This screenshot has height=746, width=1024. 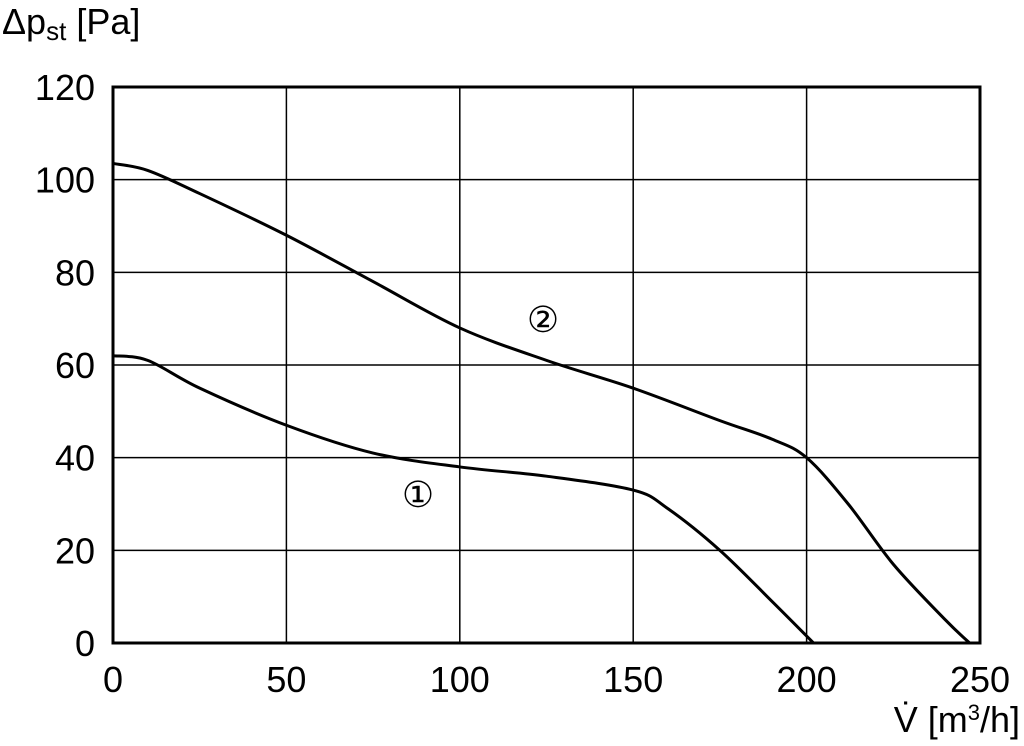 What do you see at coordinates (286, 679) in the screenshot?
I see `x-tick-label: 50` at bounding box center [286, 679].